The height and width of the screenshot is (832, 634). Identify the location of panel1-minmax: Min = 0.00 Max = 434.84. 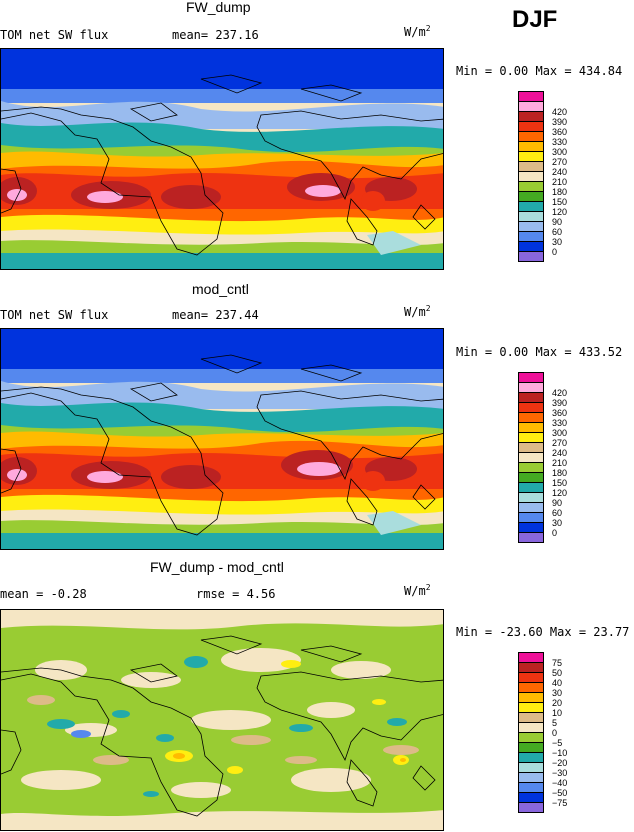
(539, 71).